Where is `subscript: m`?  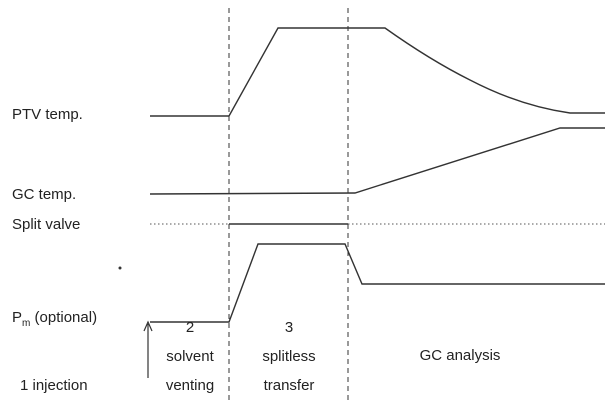
subscript: m is located at coordinates (26, 323).